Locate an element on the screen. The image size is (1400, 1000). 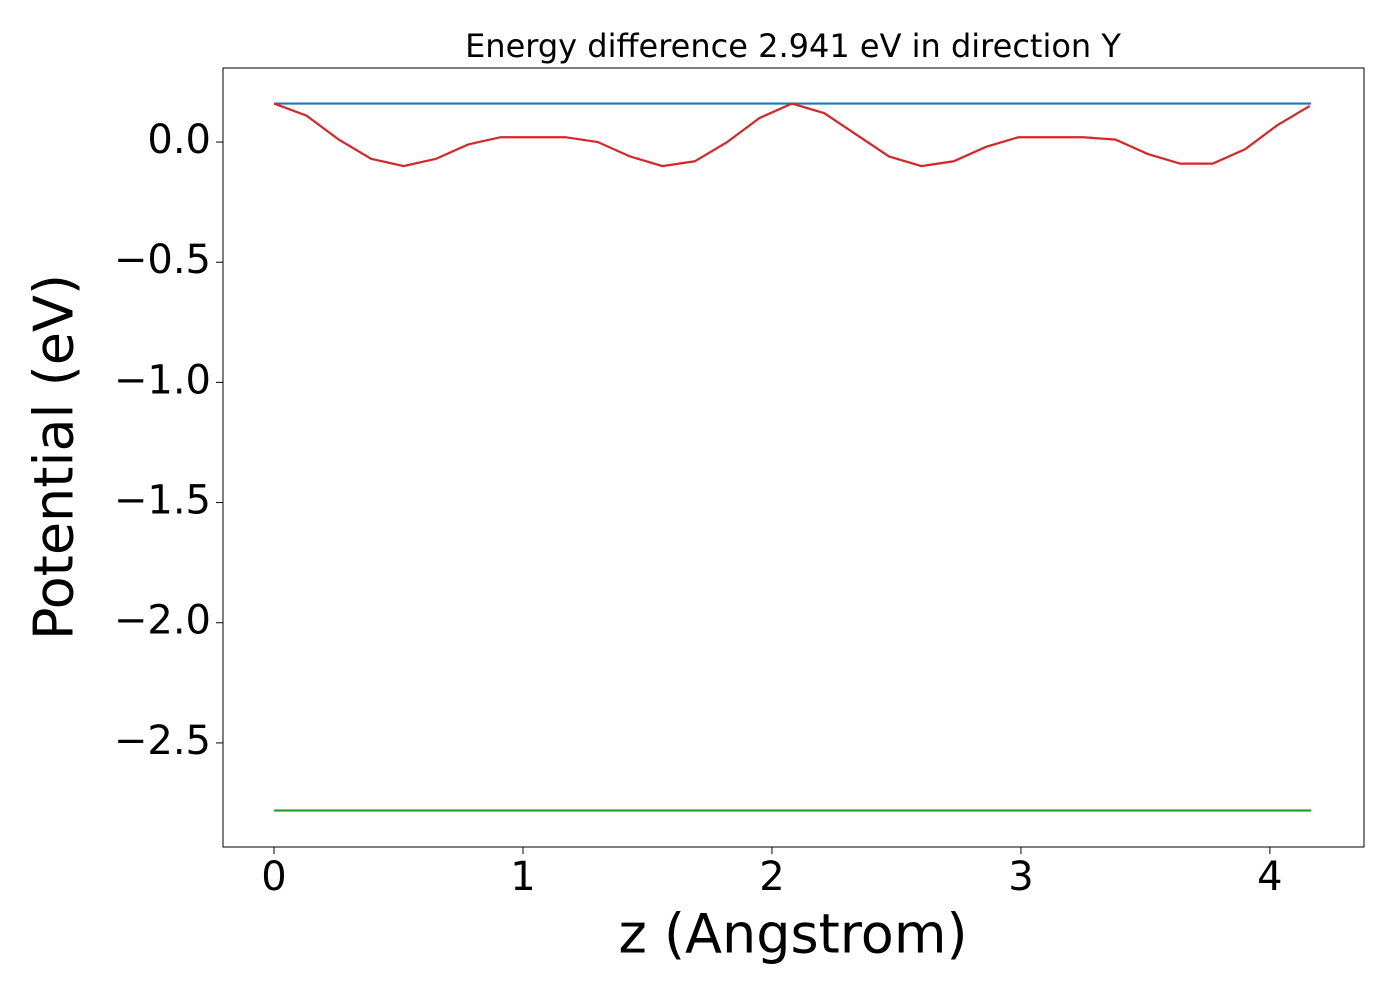
y-tick-label: −1.0 is located at coordinates (162, 380).